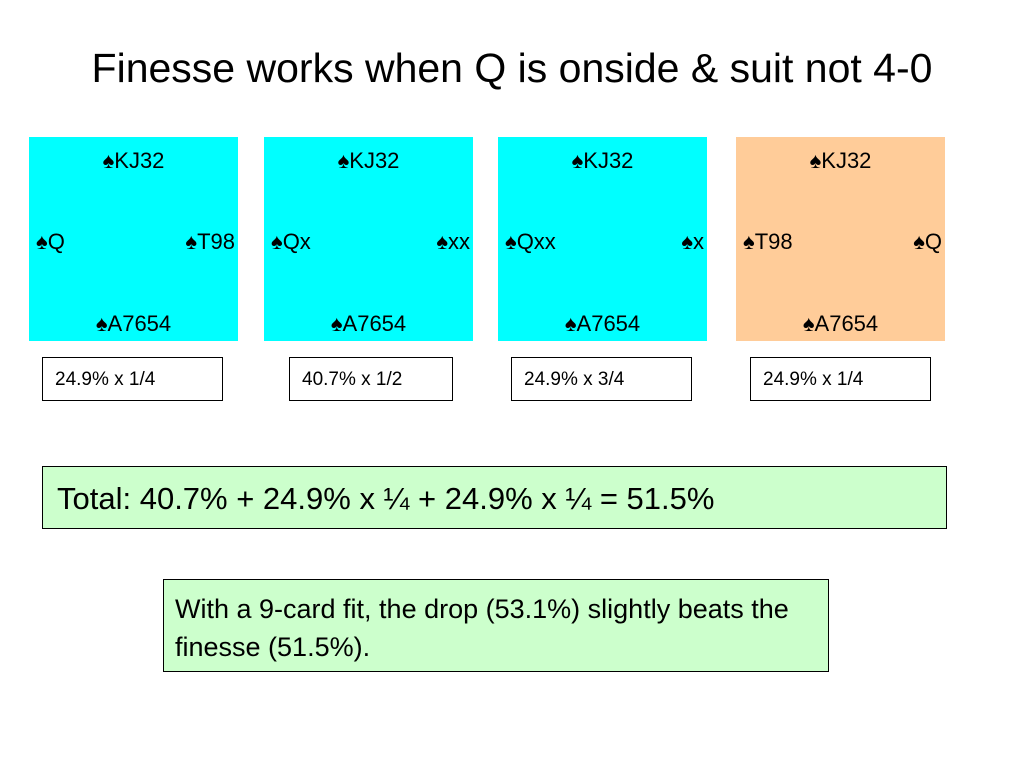 Image resolution: width=1024 pixels, height=768 pixels. I want to click on east-holding: ♠T98, so click(210, 241).